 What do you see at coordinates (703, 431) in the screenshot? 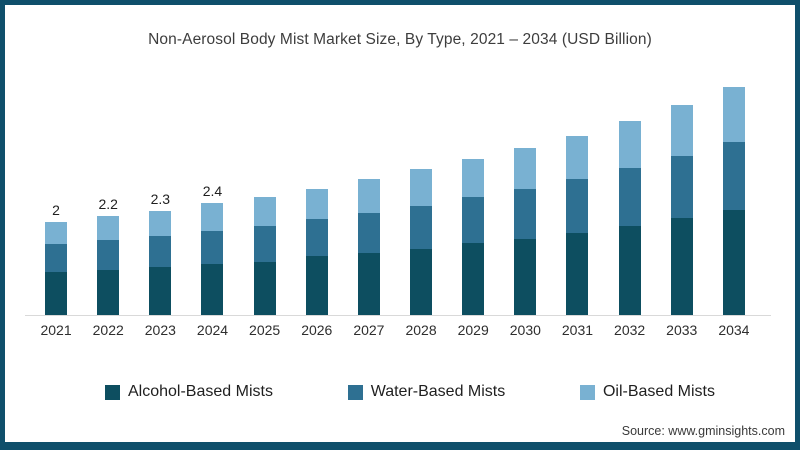
I see `source-text: Source: www.gminsights.com` at bounding box center [703, 431].